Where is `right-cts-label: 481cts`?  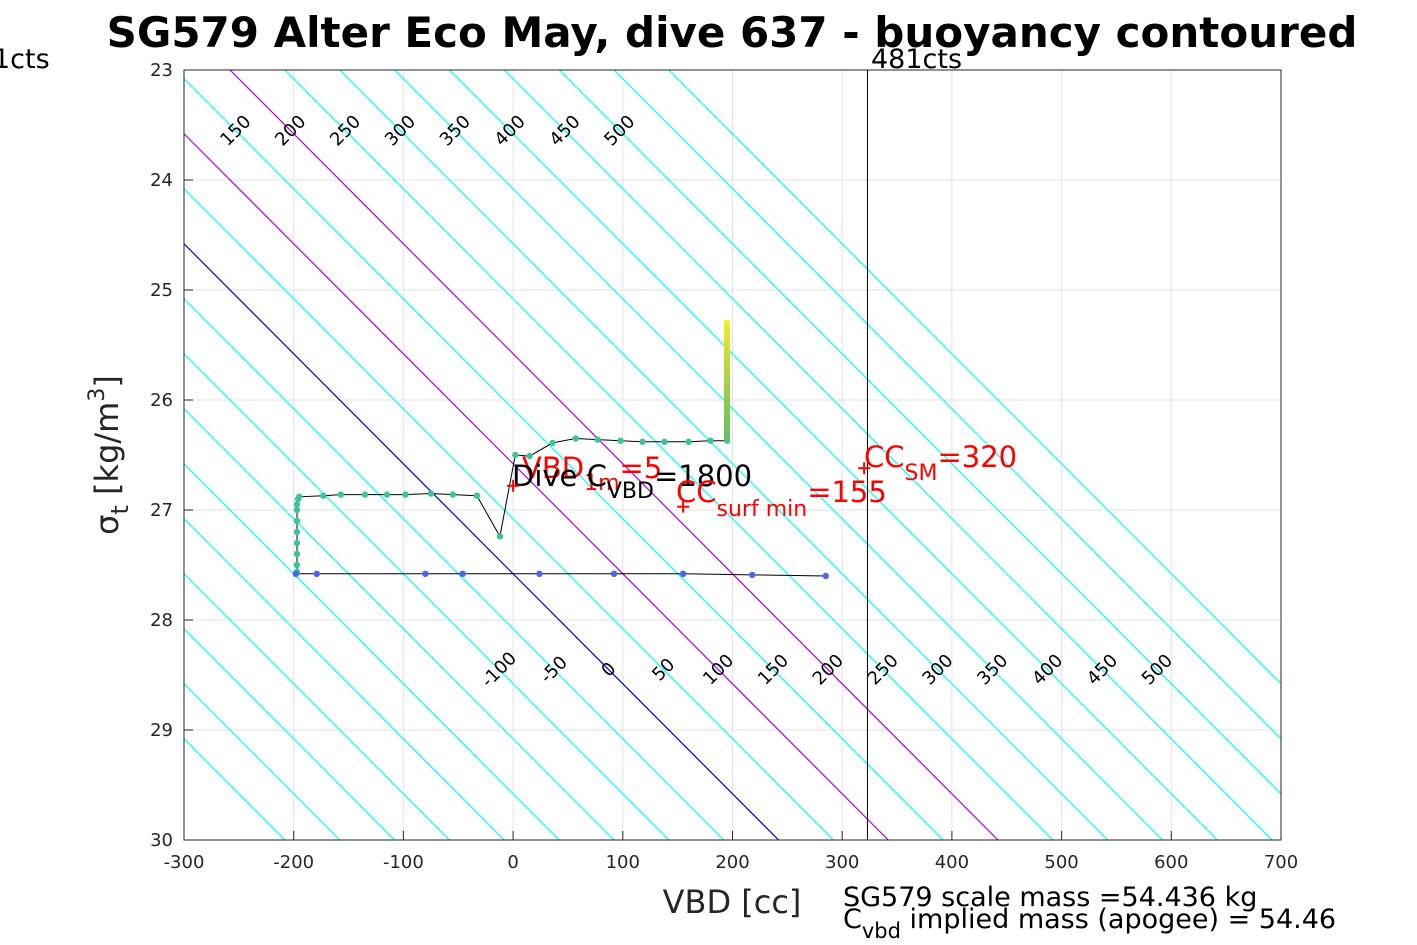 right-cts-label: 481cts is located at coordinates (916, 59).